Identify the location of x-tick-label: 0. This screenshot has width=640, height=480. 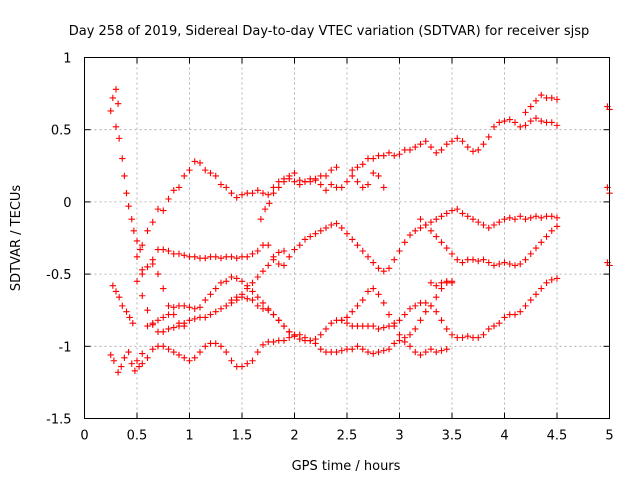
(84, 436).